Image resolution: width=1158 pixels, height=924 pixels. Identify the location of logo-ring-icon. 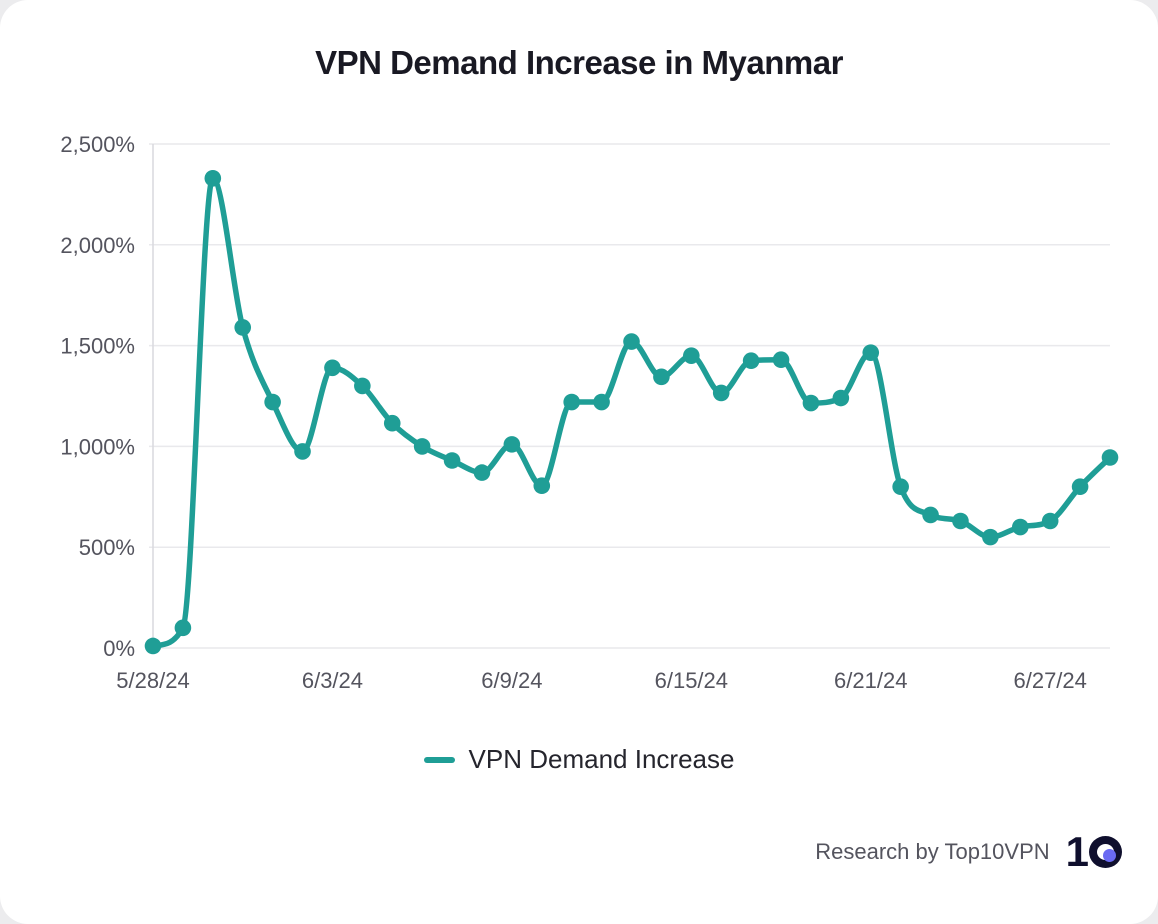
(1105, 852).